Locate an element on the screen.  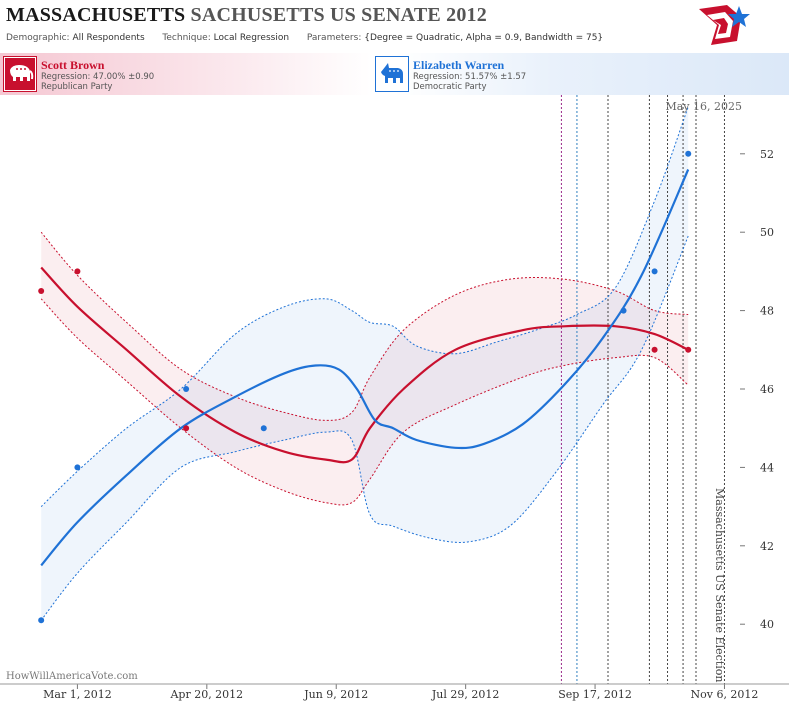
demographic-label: Demographic: is located at coordinates (38, 38).